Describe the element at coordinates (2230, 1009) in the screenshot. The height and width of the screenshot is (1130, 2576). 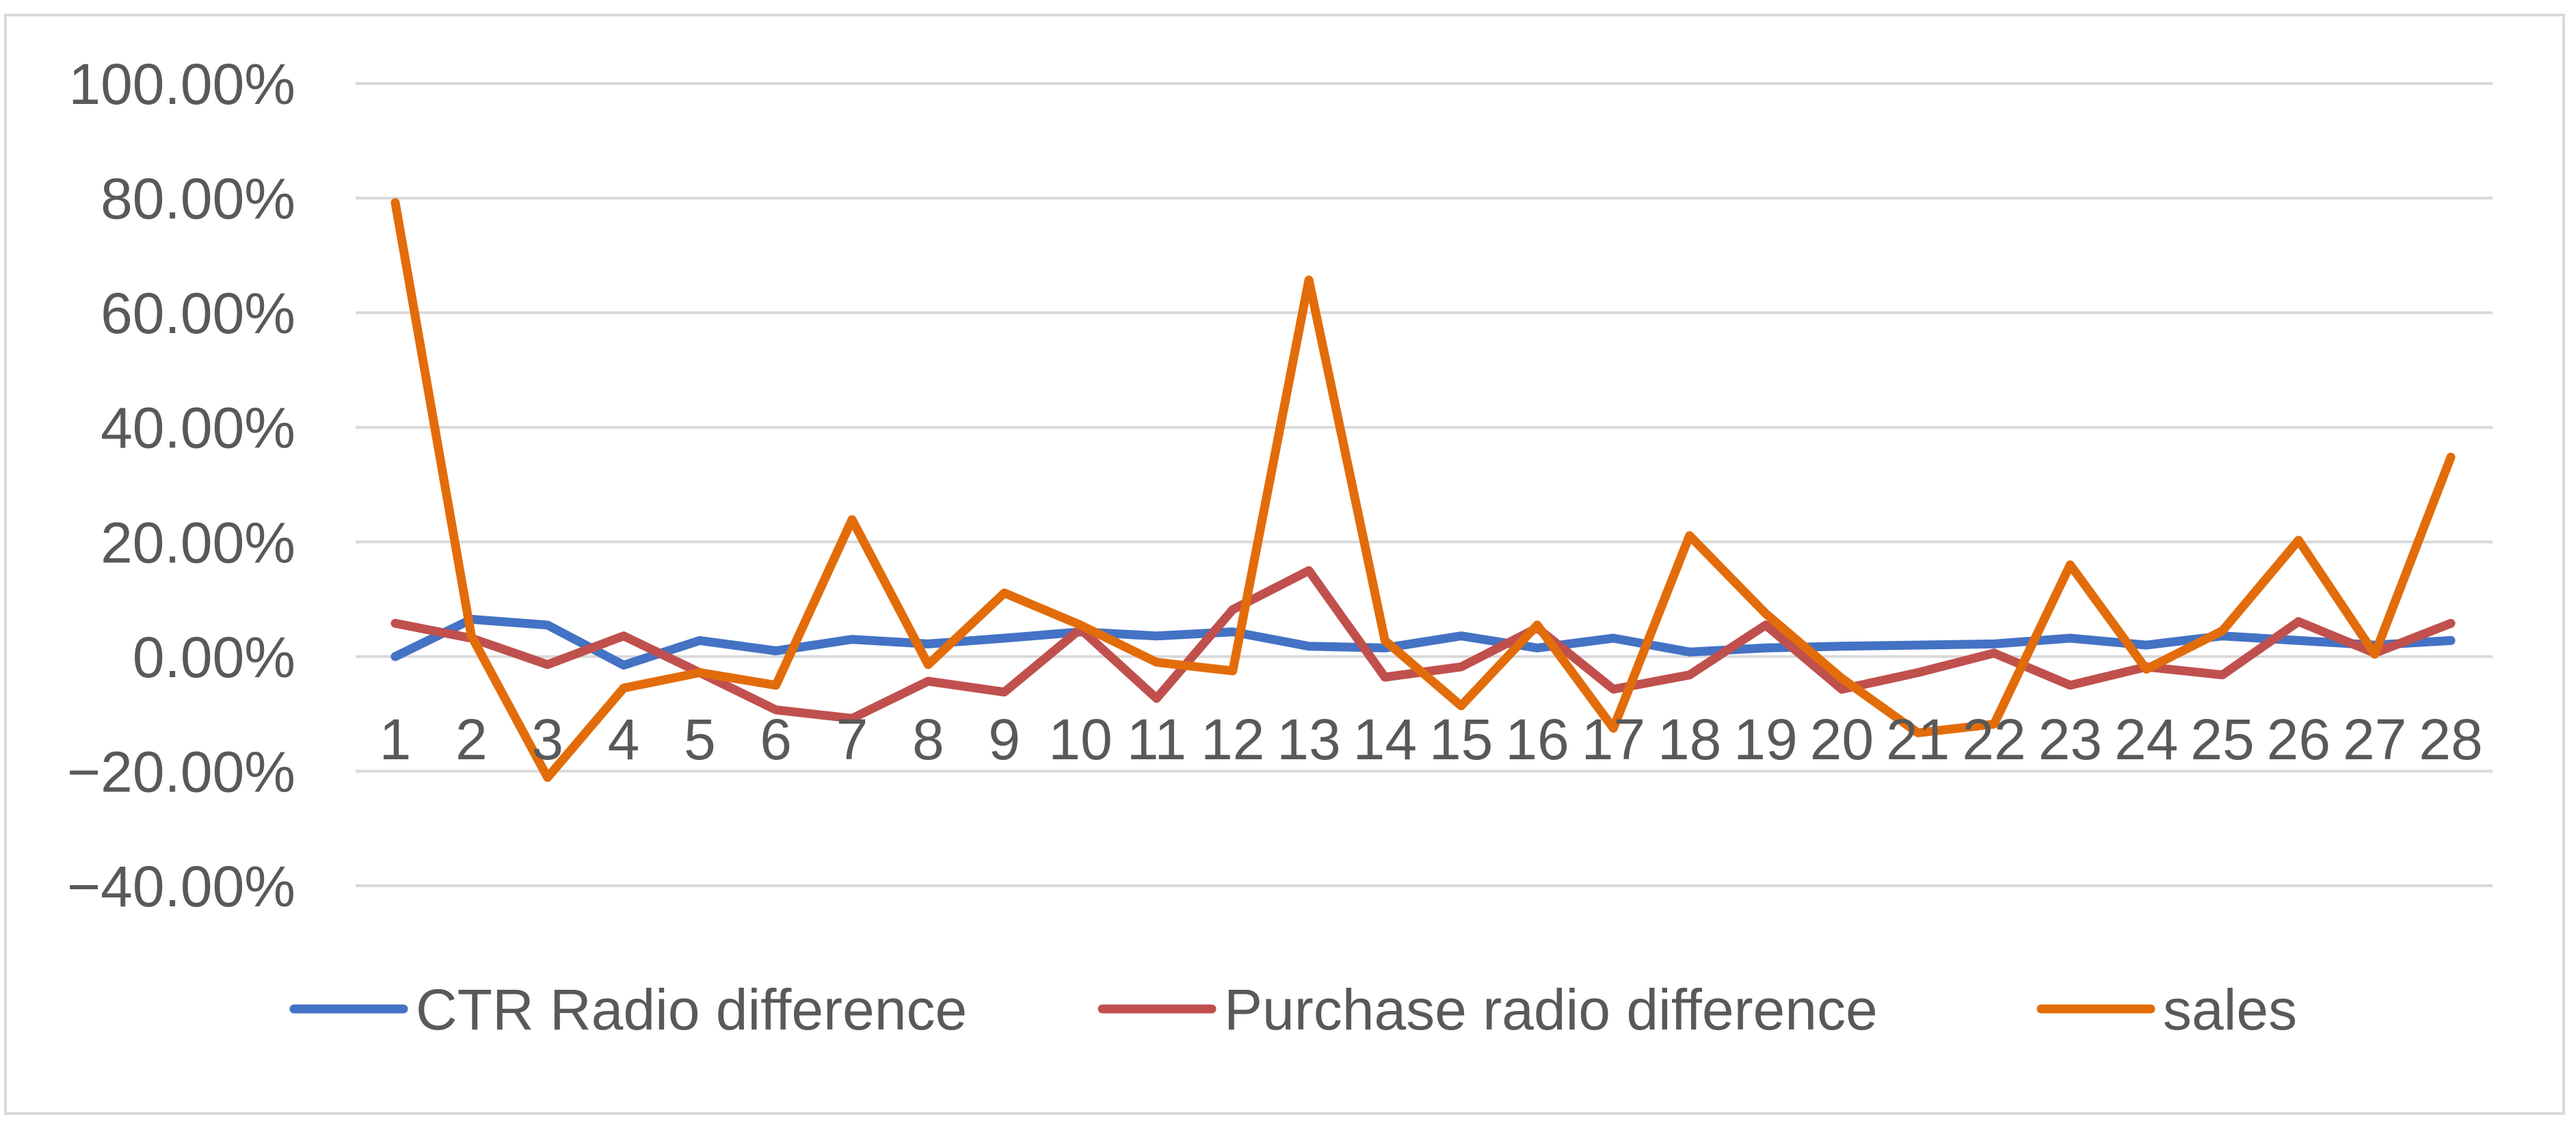
I see `legend-label: sales` at that location.